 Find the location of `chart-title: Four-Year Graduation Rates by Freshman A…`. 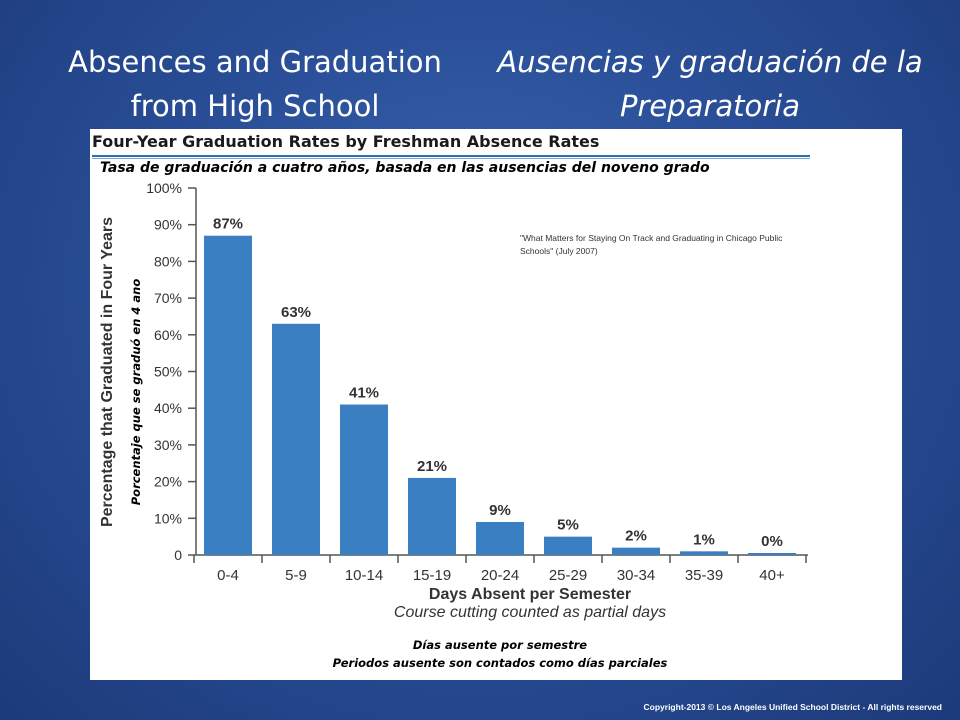

chart-title: Four-Year Graduation Rates by Freshman A… is located at coordinates (346, 141).